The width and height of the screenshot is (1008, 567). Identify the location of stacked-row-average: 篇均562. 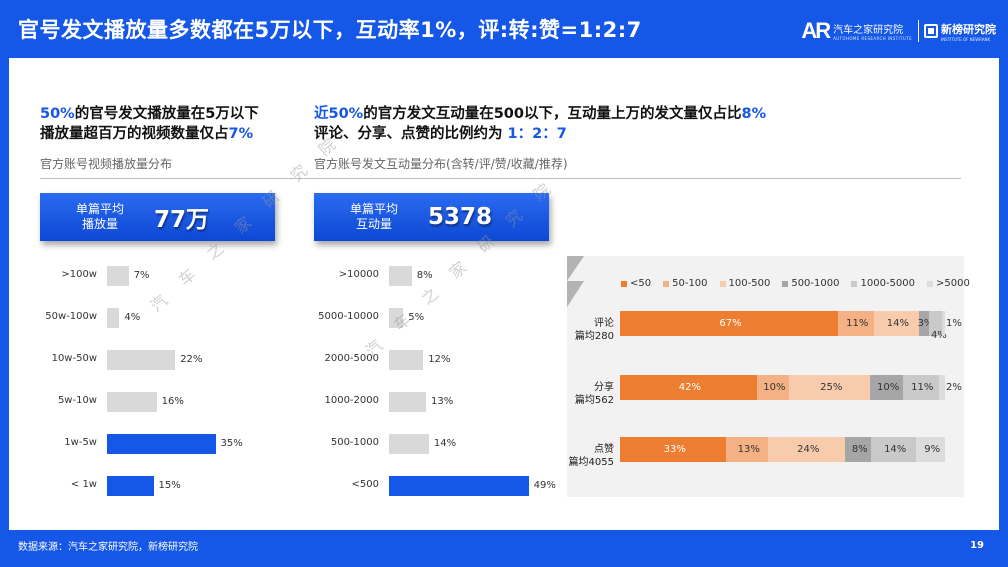
(594, 400).